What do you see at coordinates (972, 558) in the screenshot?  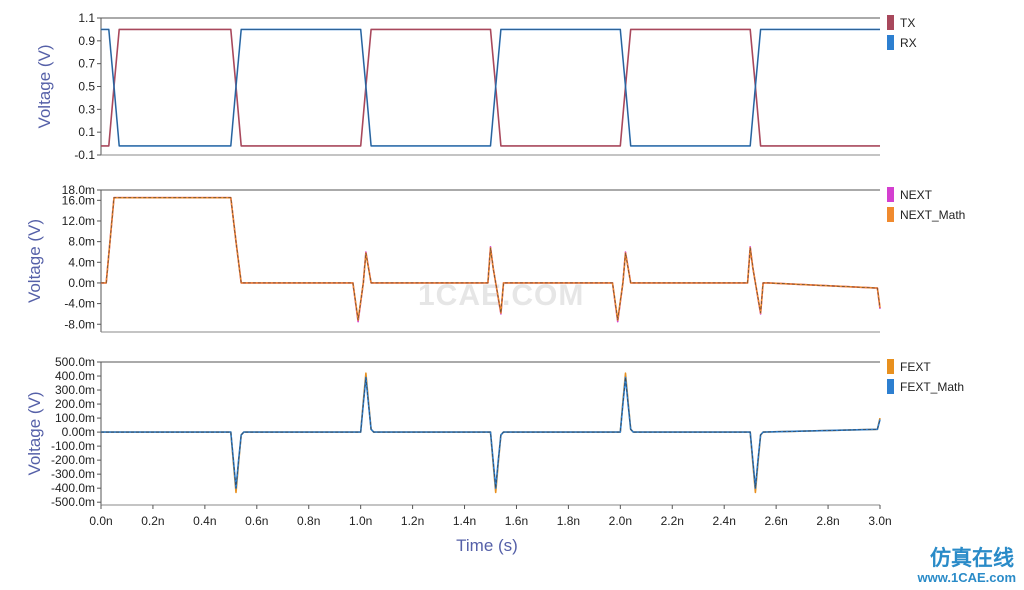 I see `brand-chinese-text: 仿真在线` at bounding box center [972, 558].